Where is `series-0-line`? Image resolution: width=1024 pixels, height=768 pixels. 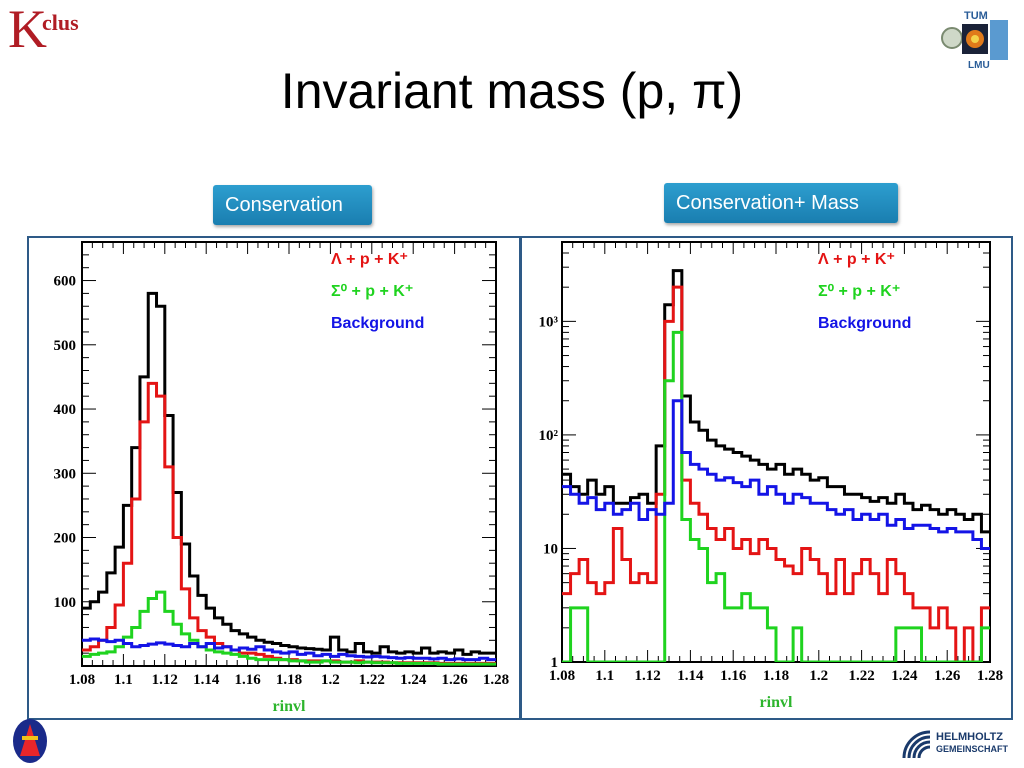
series-0-line is located at coordinates (776, 401).